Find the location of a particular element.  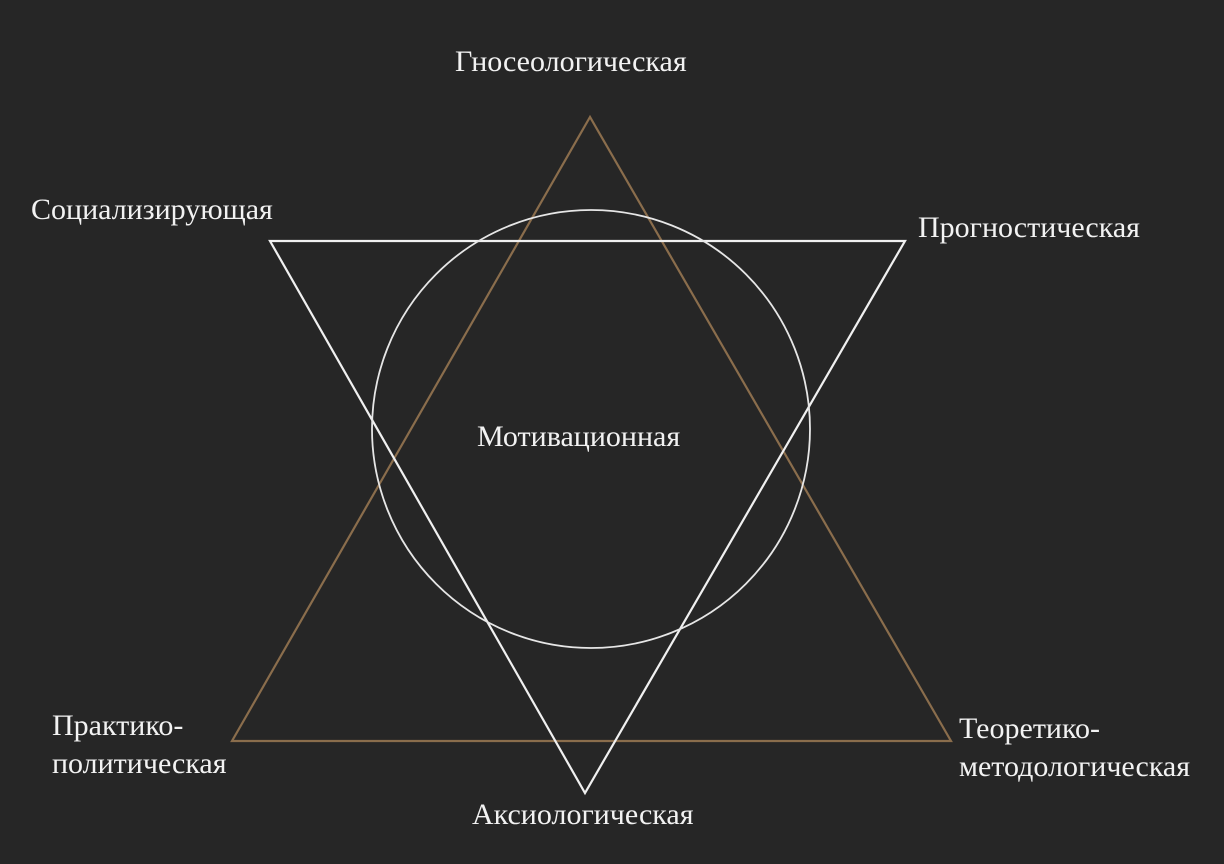

label-axiological: Аксиологическая is located at coordinates (583, 814).